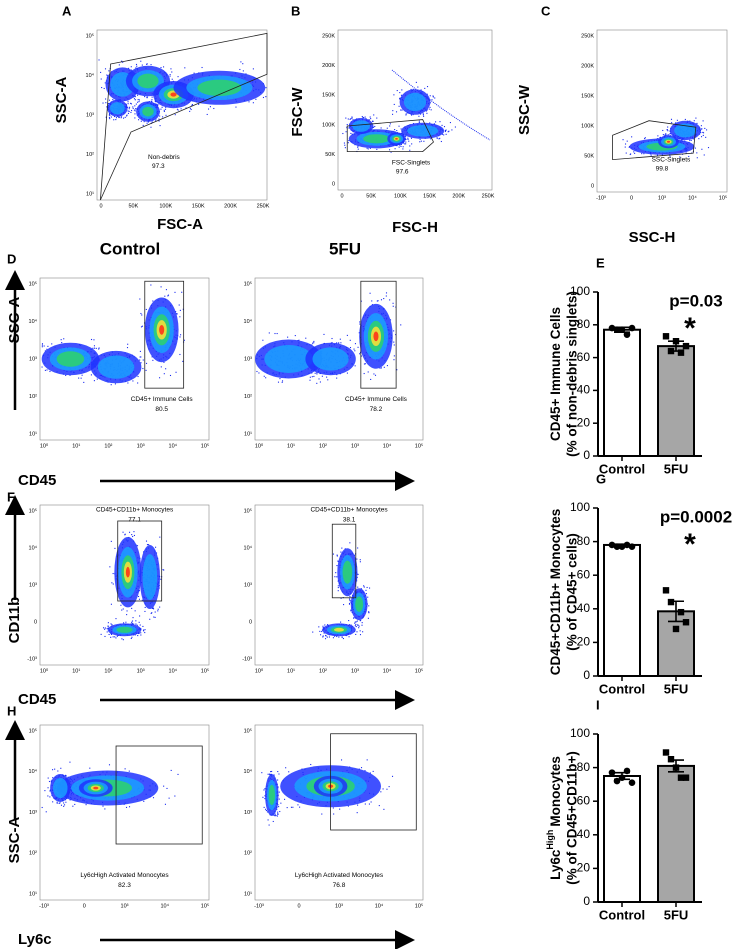  What do you see at coordinates (263, 206) in the screenshot?
I see `x-tick-label: 250K` at bounding box center [263, 206].